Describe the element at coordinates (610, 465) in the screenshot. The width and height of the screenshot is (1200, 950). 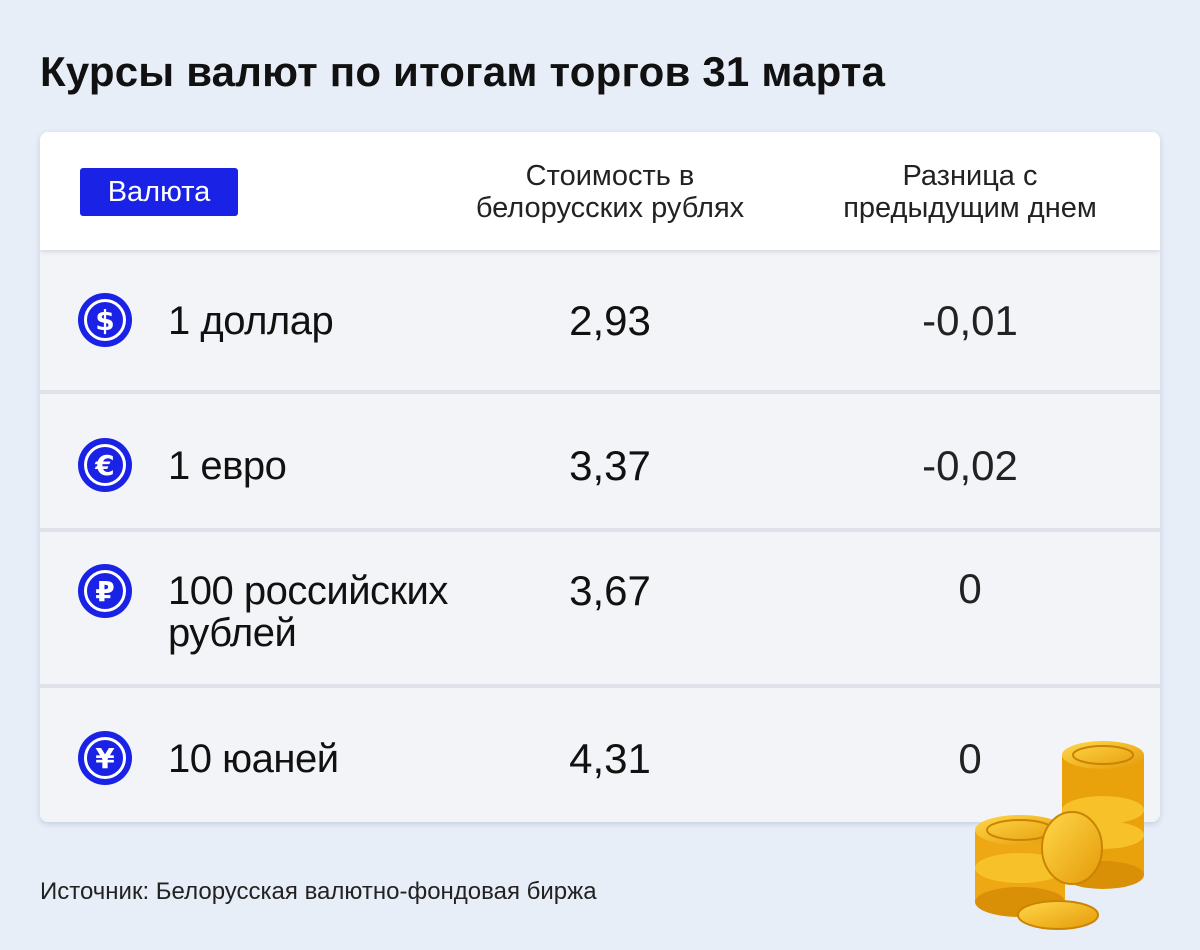
I see `rate-value: 3,37` at that location.